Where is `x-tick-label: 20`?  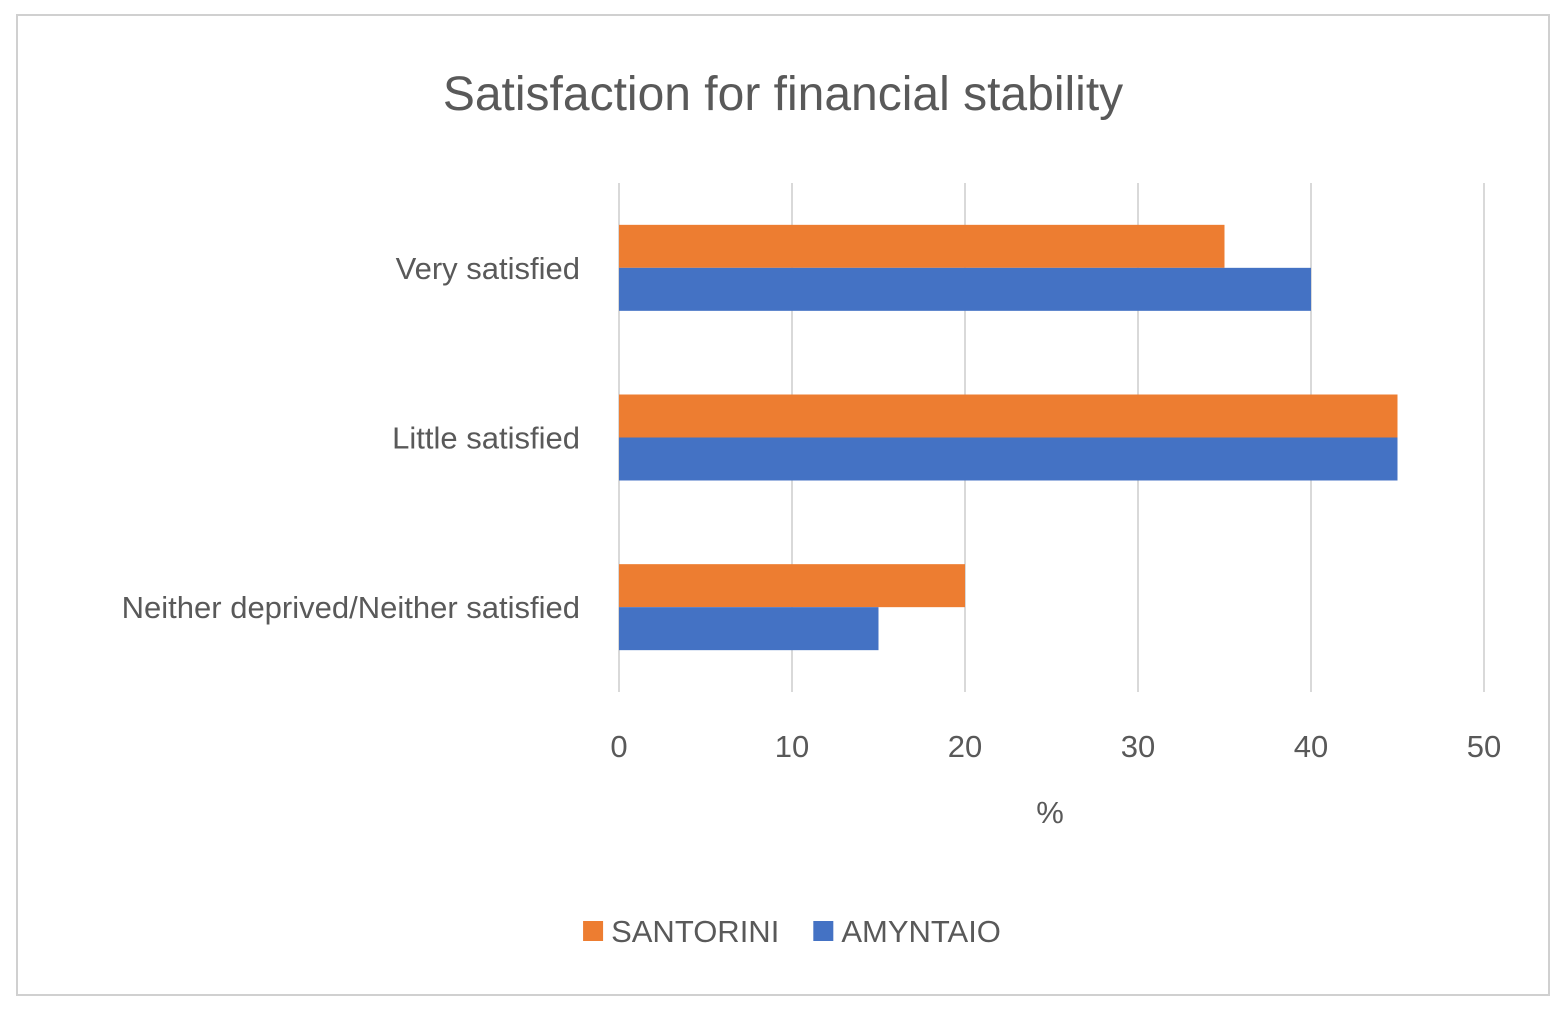 x-tick-label: 20 is located at coordinates (965, 746).